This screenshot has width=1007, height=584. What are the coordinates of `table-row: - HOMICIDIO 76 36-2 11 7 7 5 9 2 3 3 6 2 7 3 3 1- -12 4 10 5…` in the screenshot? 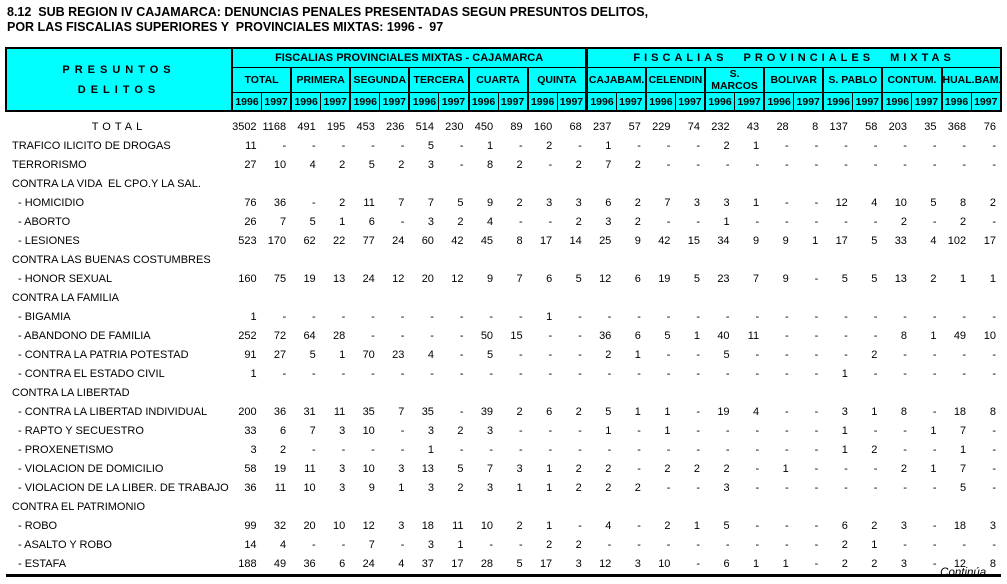 It's located at (503, 203).